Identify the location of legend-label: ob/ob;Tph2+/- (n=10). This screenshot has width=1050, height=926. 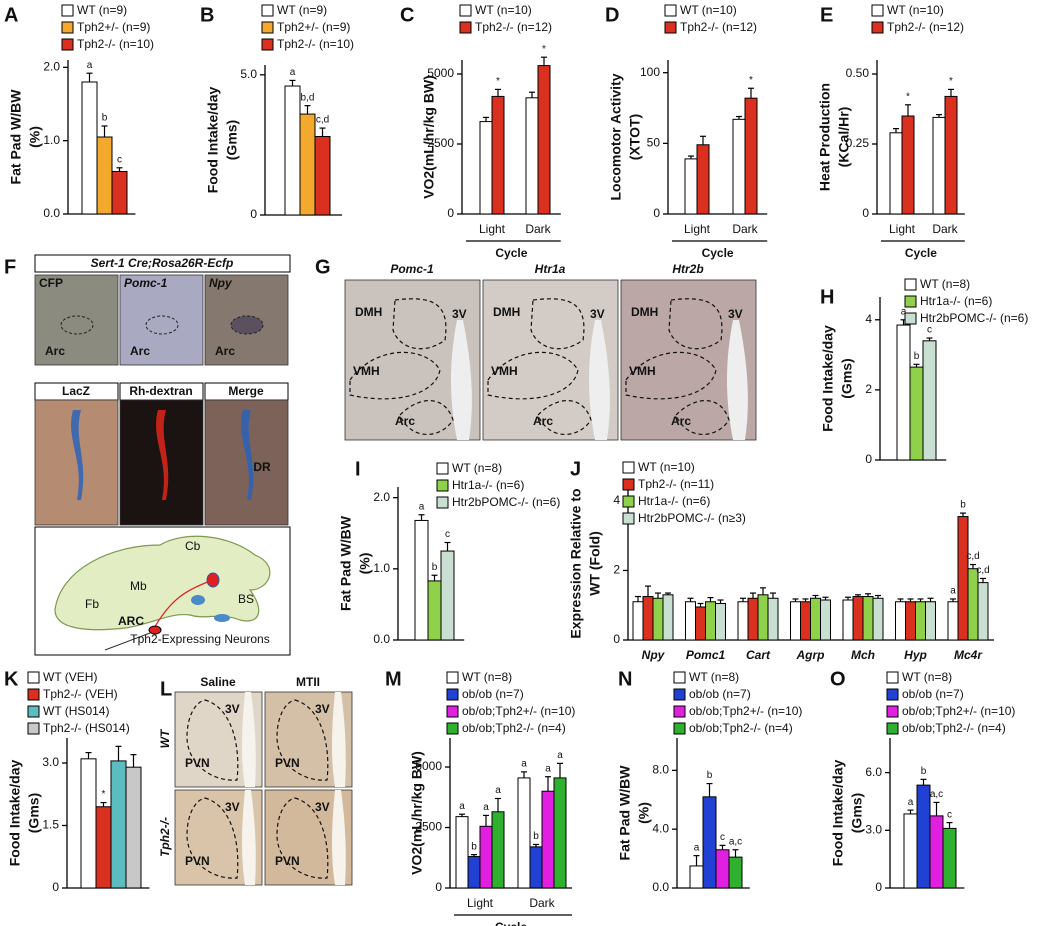
(745, 711).